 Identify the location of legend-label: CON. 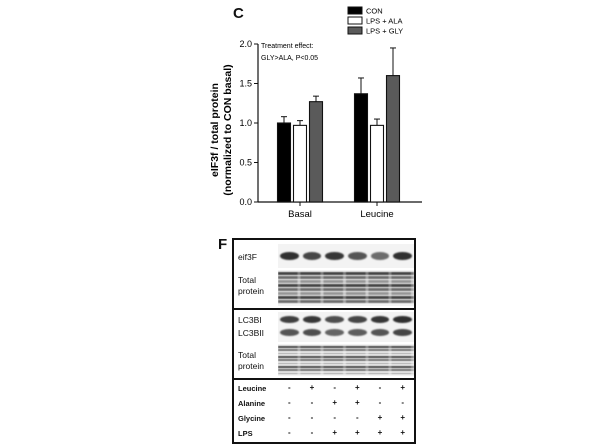
(374, 11).